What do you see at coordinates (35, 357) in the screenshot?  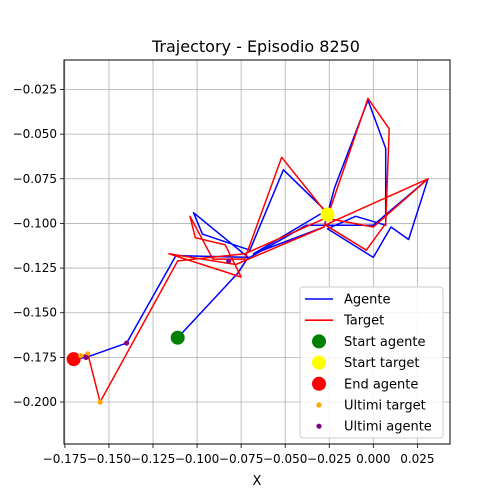 I see `y-tick-label: −0.175` at bounding box center [35, 357].